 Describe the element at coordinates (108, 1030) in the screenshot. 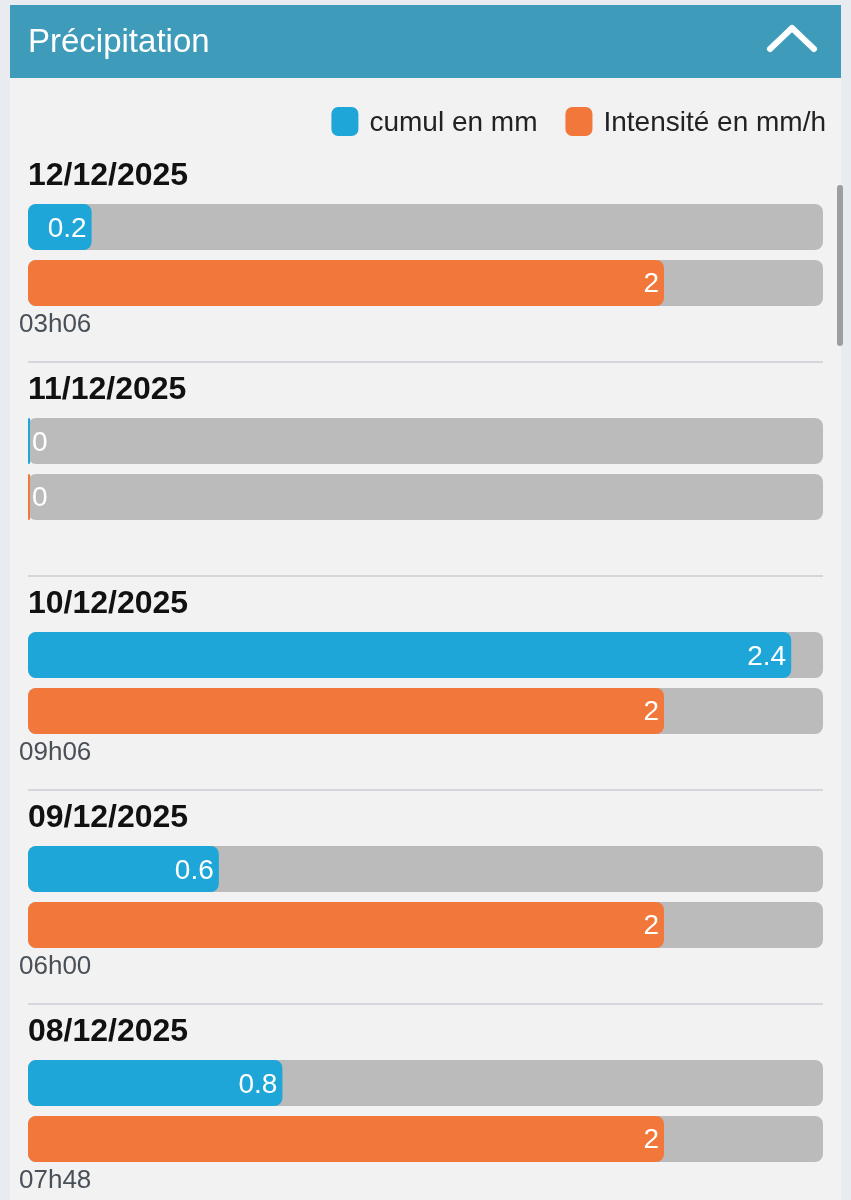

I see `y-tick-label: 08/12/2025` at that location.